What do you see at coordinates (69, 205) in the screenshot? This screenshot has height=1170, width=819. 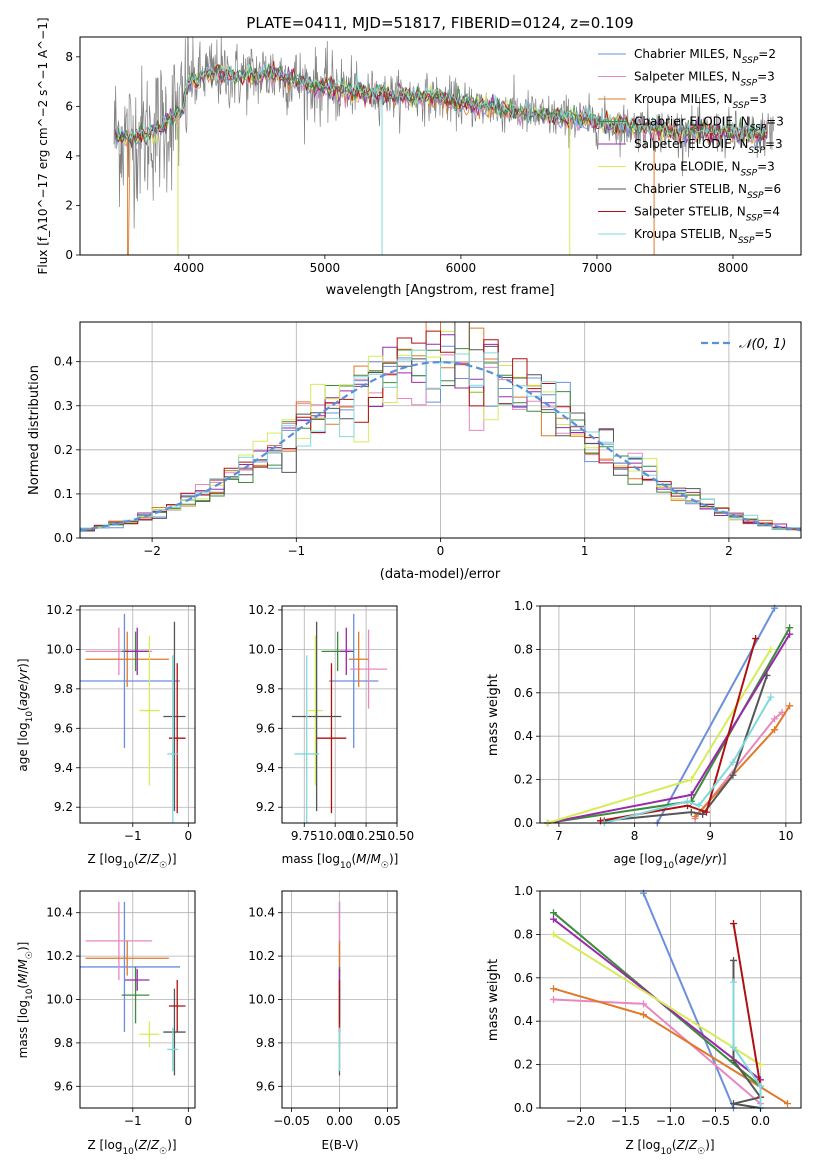 I see `y-tick-label: 2` at bounding box center [69, 205].